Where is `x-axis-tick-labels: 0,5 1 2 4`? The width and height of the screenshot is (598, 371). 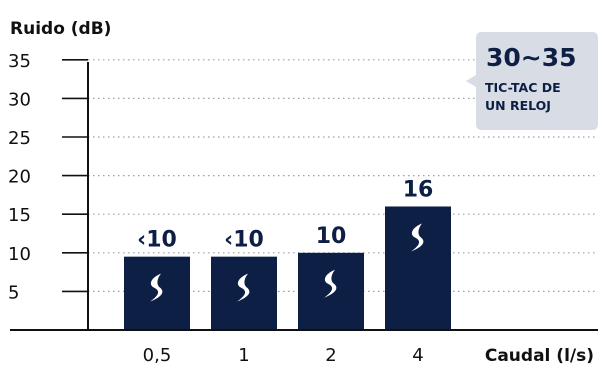
x-axis-tick-labels: 0,5 1 2 4 is located at coordinates (283, 355).